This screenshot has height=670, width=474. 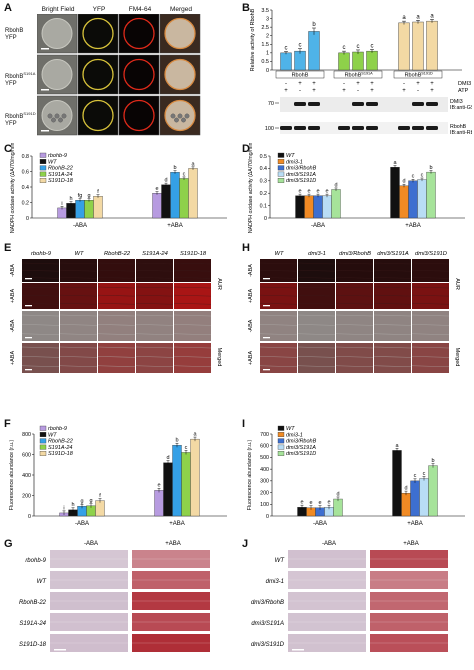 I want to click on treatment-name: DMI3, so click(x=464, y=84).